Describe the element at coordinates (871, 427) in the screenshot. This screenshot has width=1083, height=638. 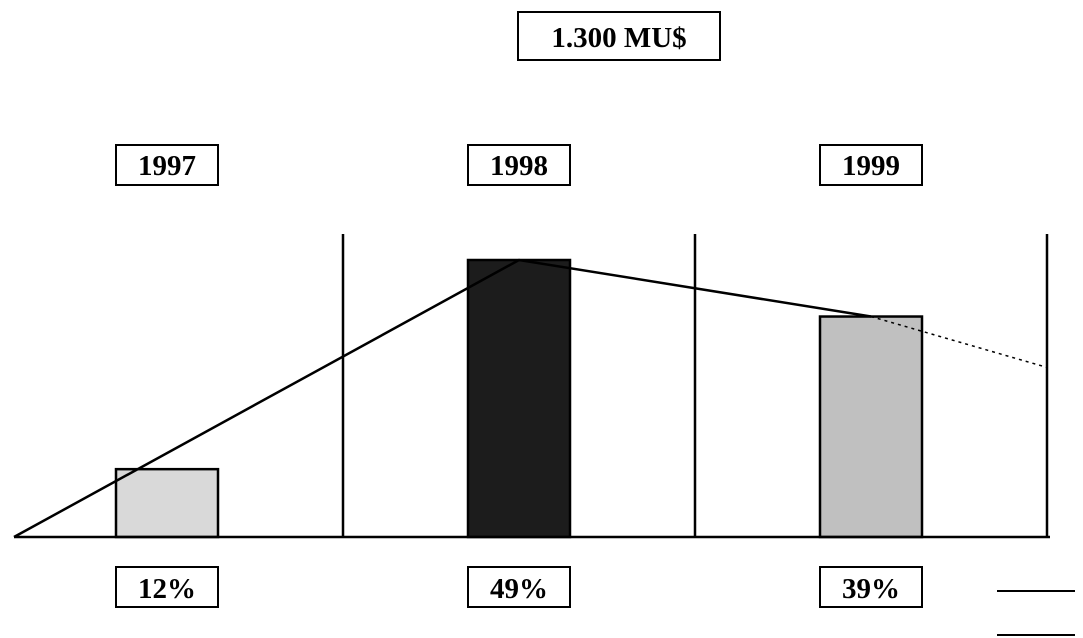
I see `bar-1999` at that location.